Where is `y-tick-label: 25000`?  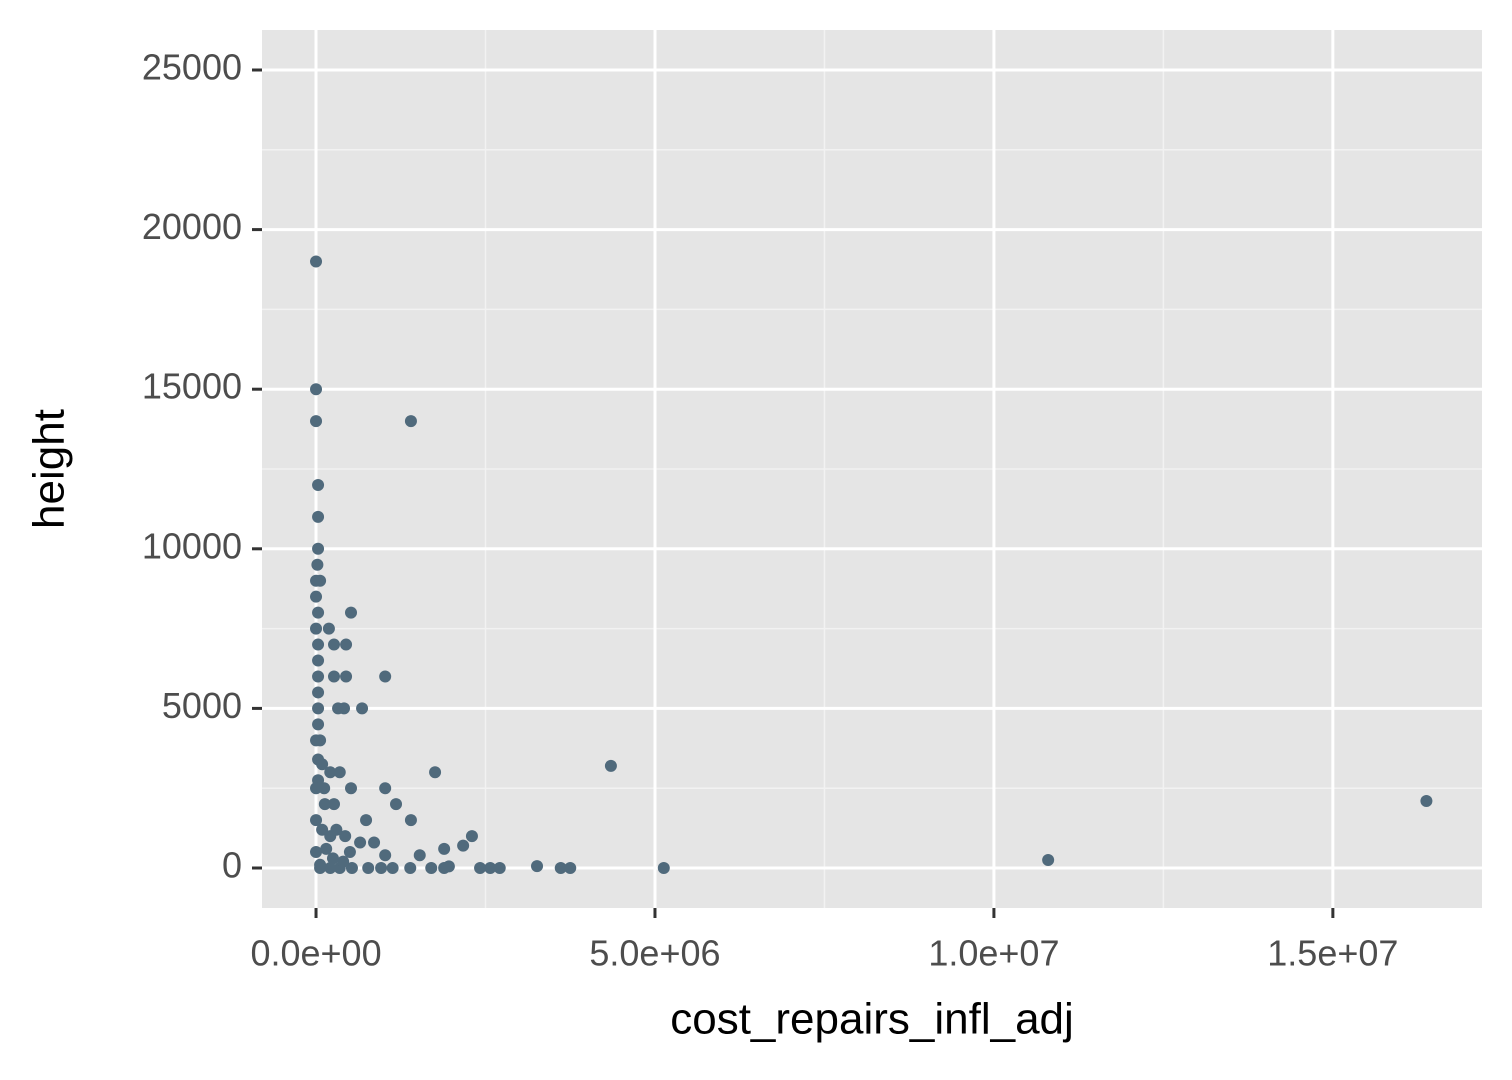 y-tick-label: 25000 is located at coordinates (192, 67).